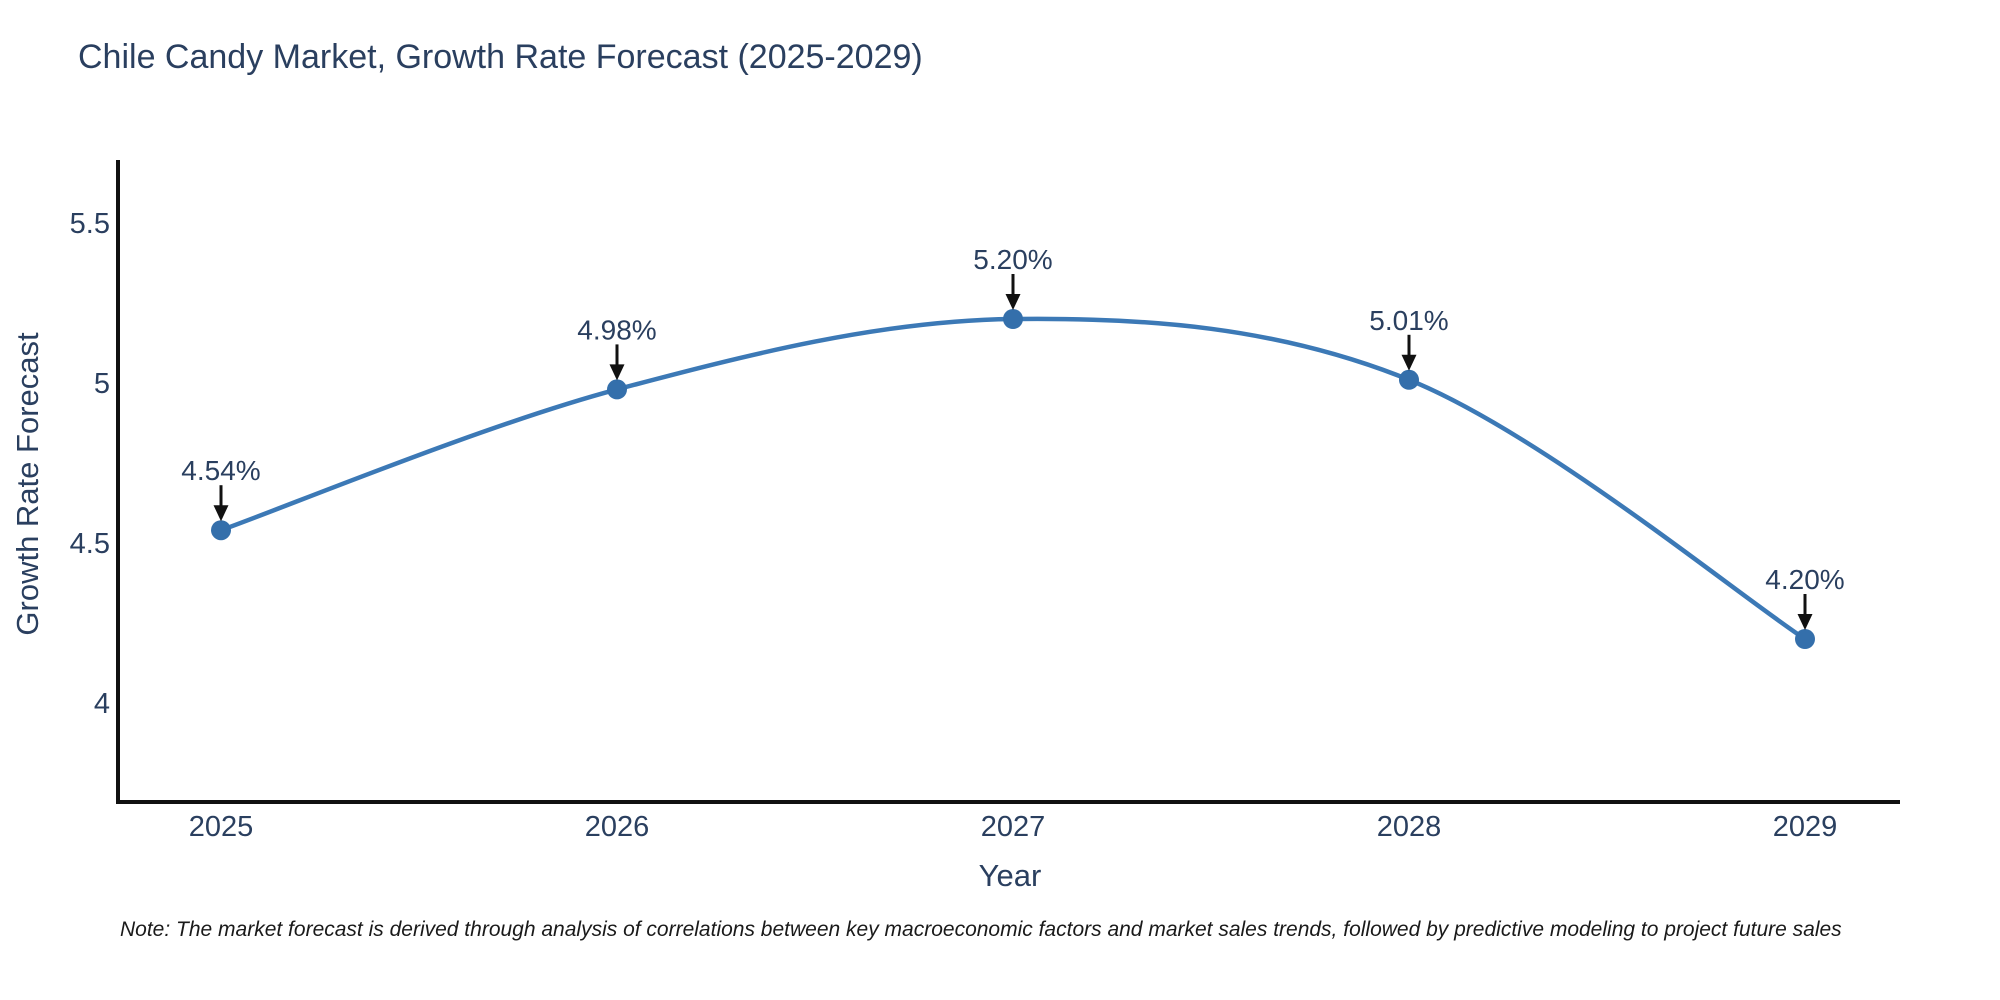 Image resolution: width=2000 pixels, height=1000 pixels. I want to click on x-tick-label: 2028, so click(1409, 827).